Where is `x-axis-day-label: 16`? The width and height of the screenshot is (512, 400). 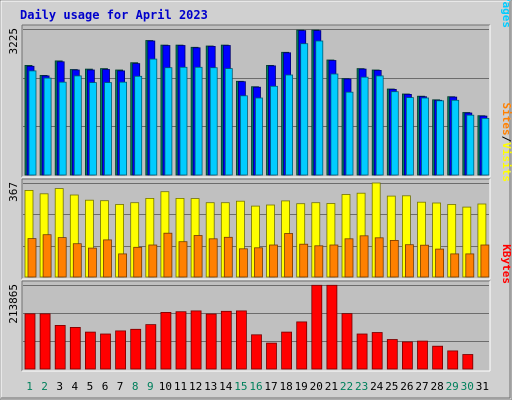 x-axis-day-label: 16 is located at coordinates (255, 386).